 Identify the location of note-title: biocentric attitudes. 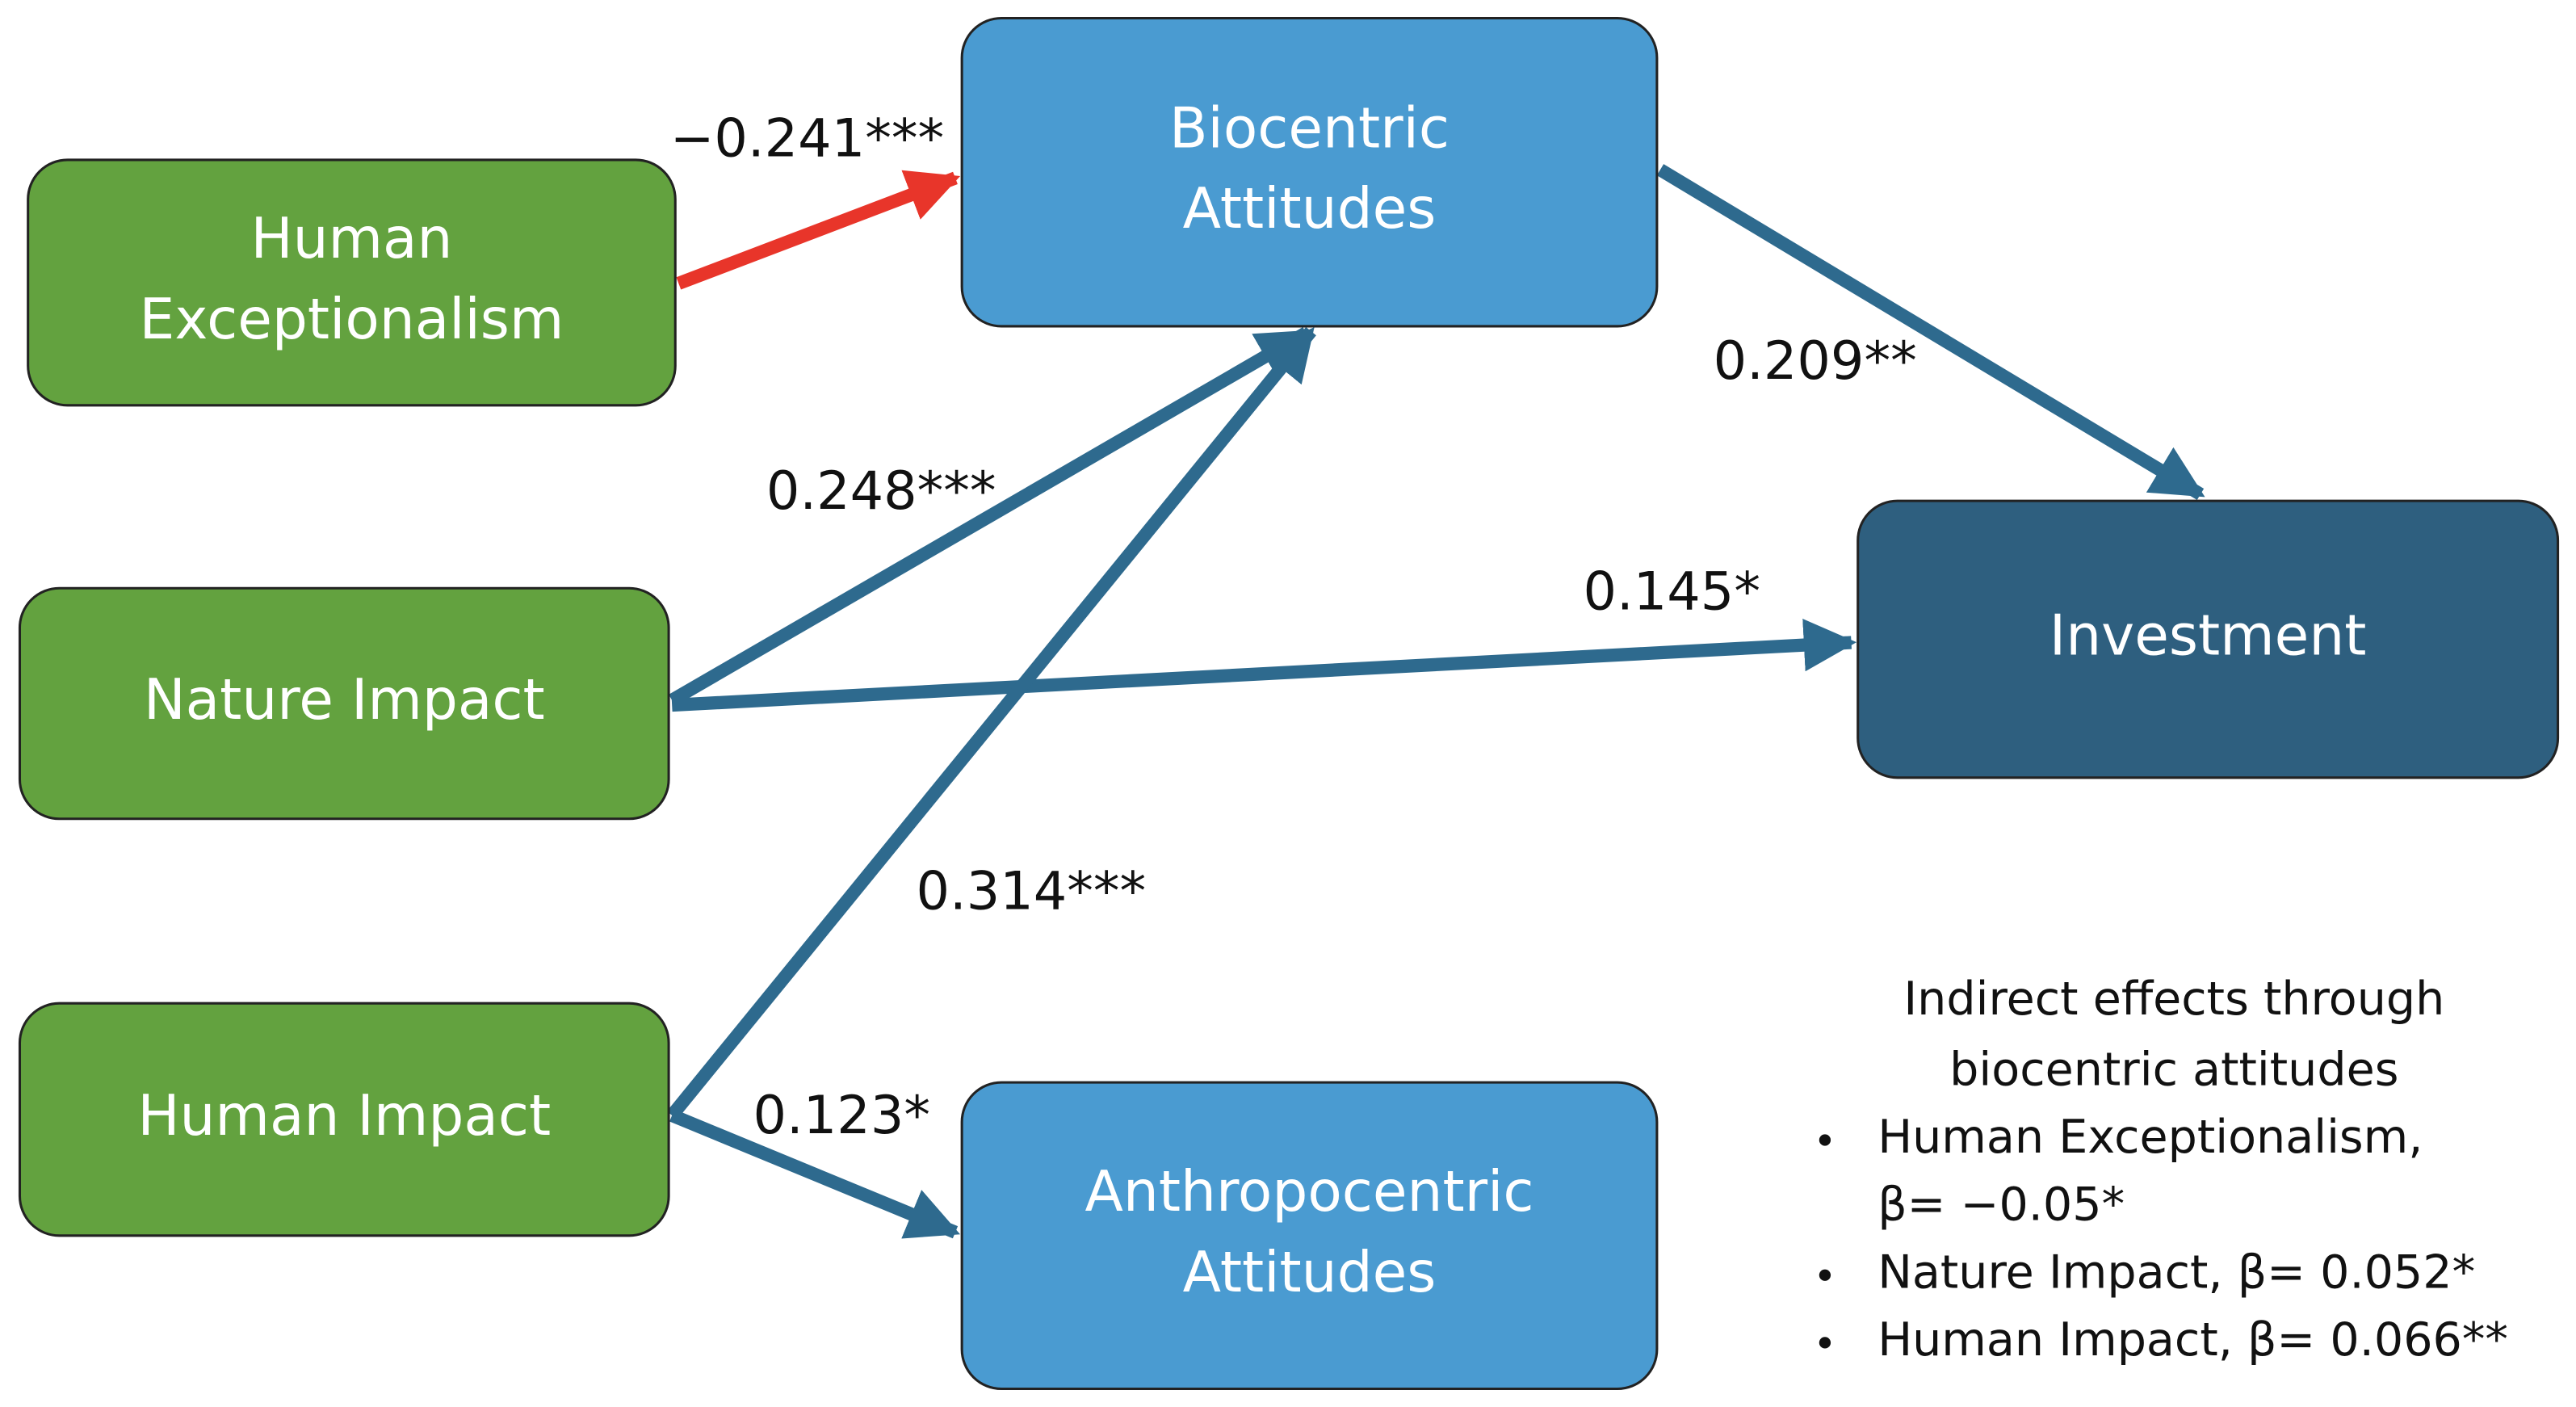
(2173, 1071).